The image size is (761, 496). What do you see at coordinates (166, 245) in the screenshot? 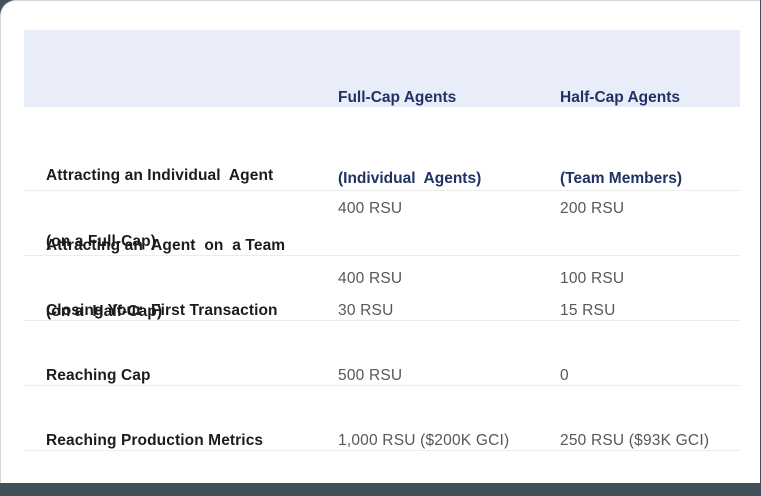
I see `row-label: Attracting an Agent on a Team` at bounding box center [166, 245].